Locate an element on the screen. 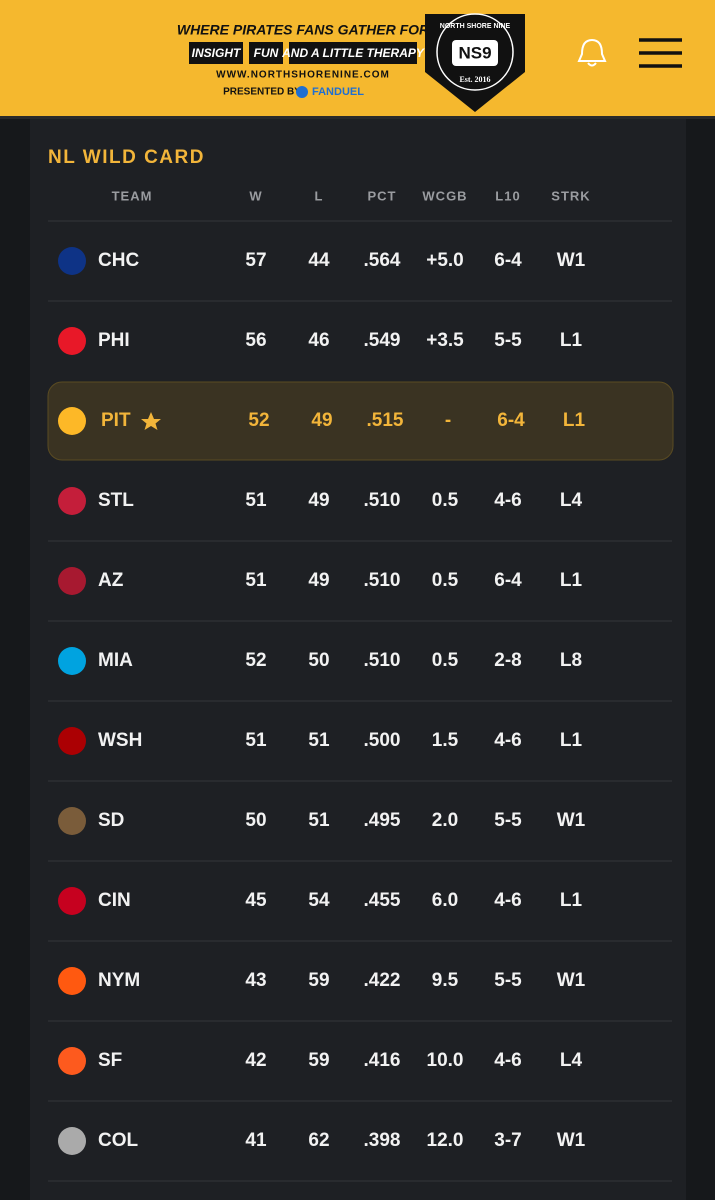 Image resolution: width=715 pixels, height=1200 pixels. logo-top: NORTH SHORE NINE is located at coordinates (475, 26).